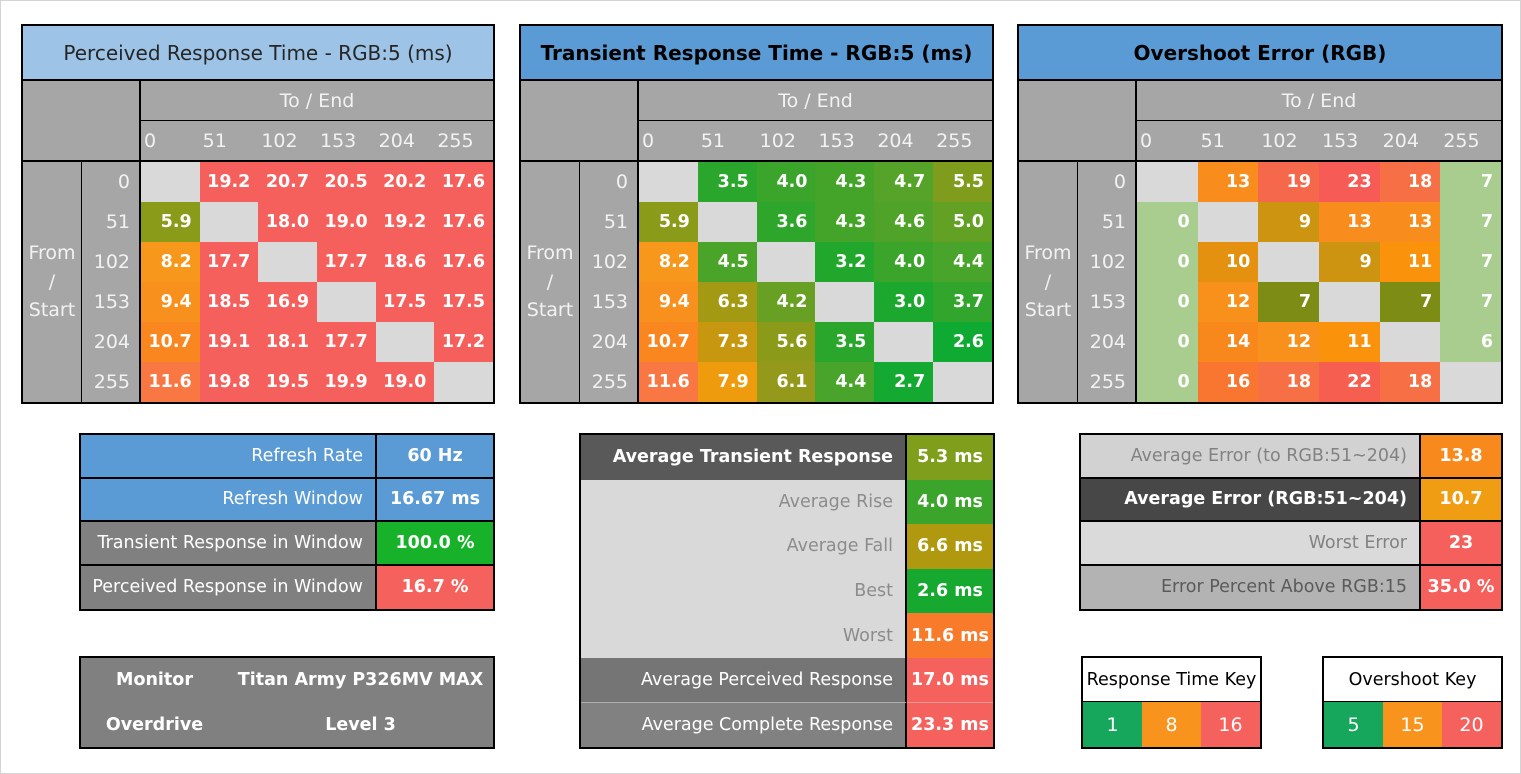  I want to click on response-time-key: Response Time Key 1 8 16, so click(1171, 702).